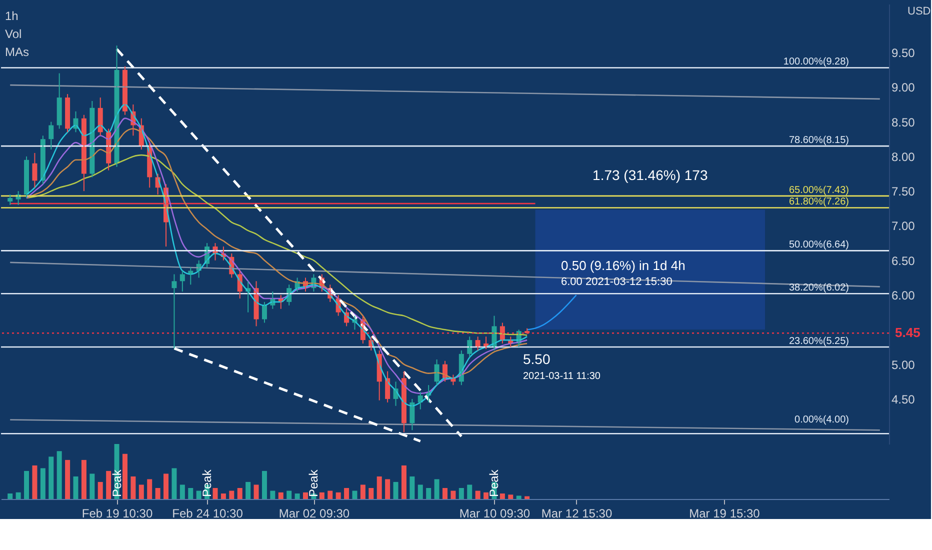 Image resolution: width=932 pixels, height=550 pixels. I want to click on y-tick-label: 8.00, so click(904, 157).